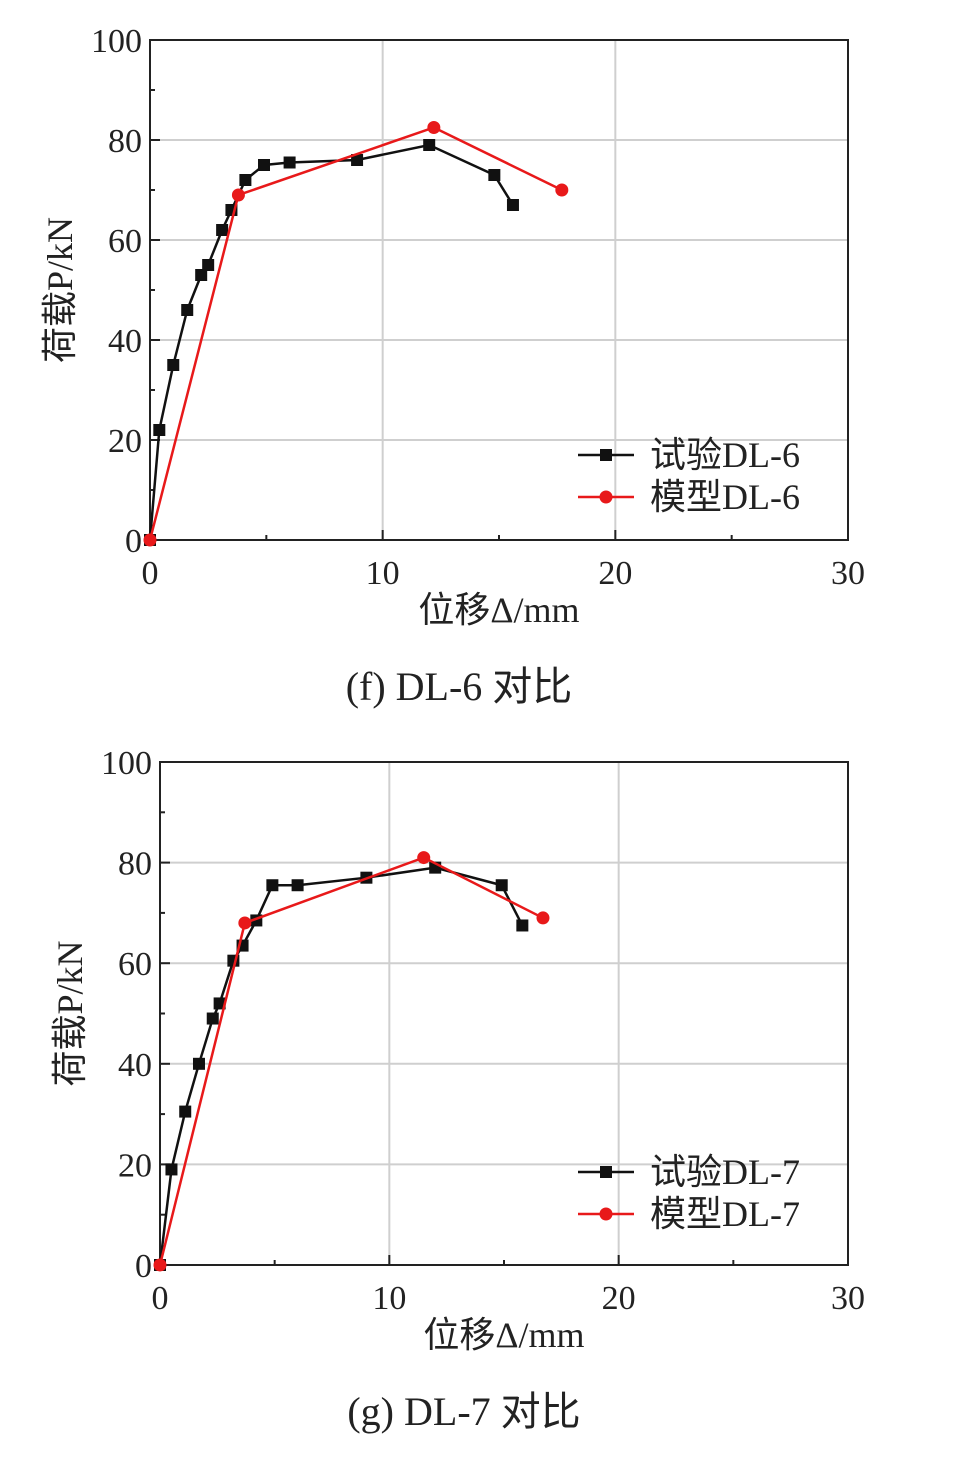 The image size is (959, 1476). I want to click on legend-label: 试验DL-7, so click(725, 1172).